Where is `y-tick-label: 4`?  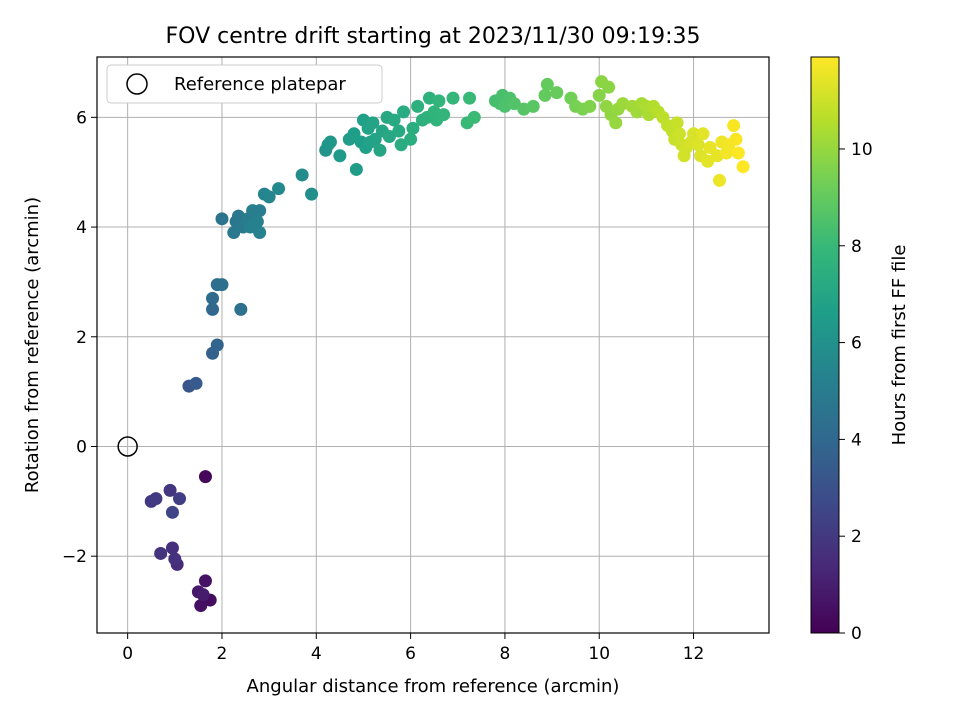 y-tick-label: 4 is located at coordinates (81, 228).